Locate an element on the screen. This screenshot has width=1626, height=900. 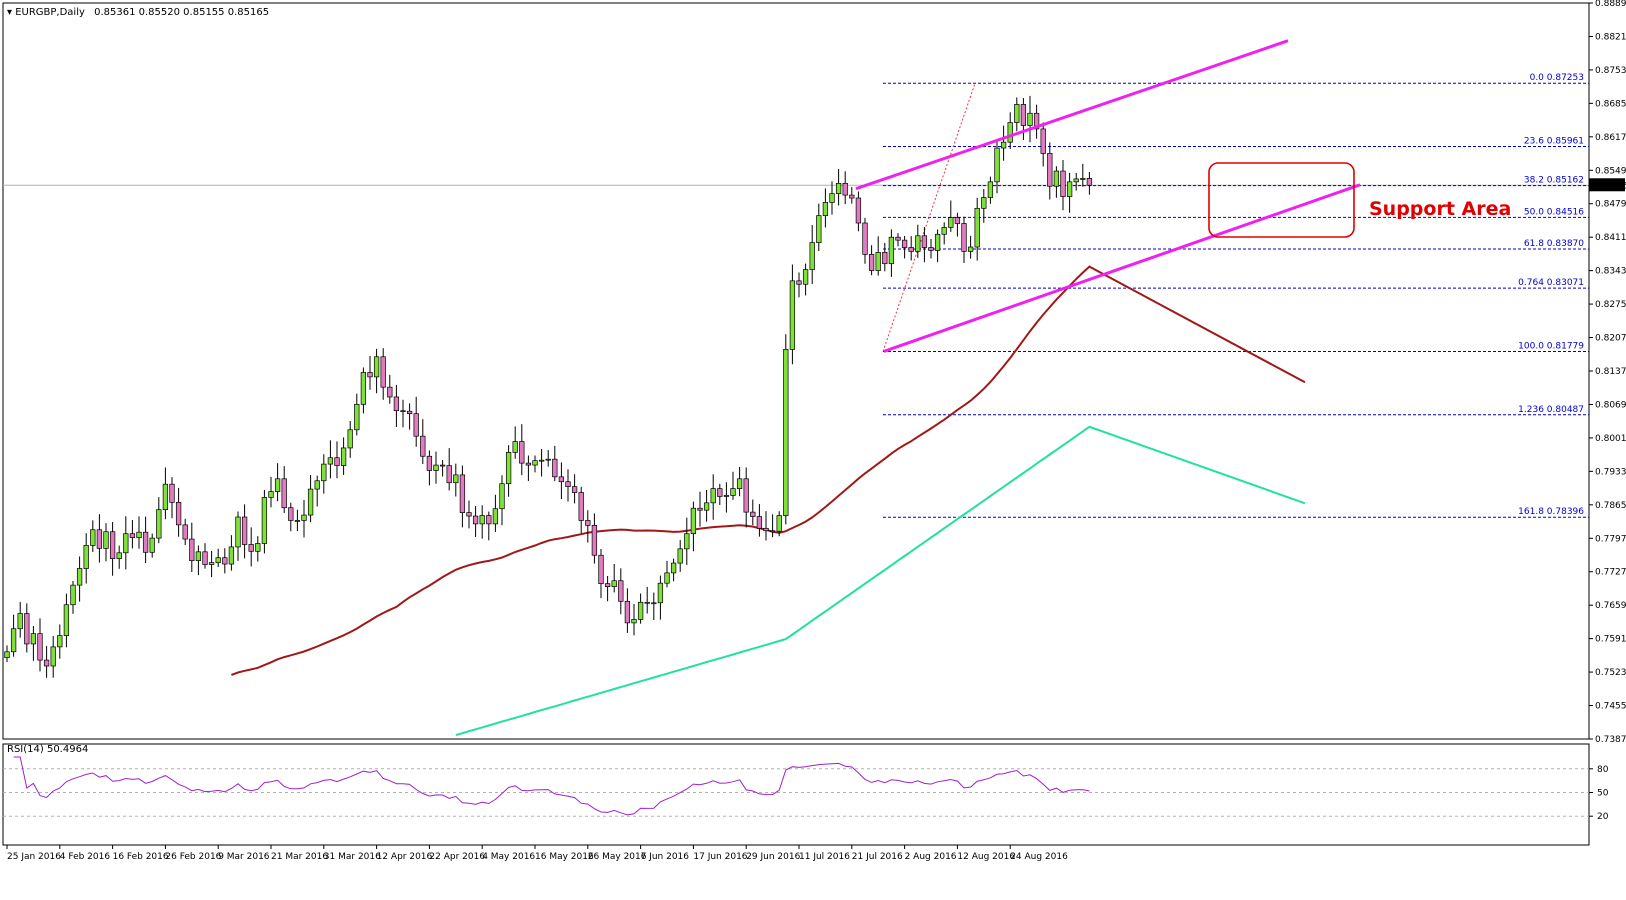
dropdown-arrow-icon: ▾ is located at coordinates (11, 12).